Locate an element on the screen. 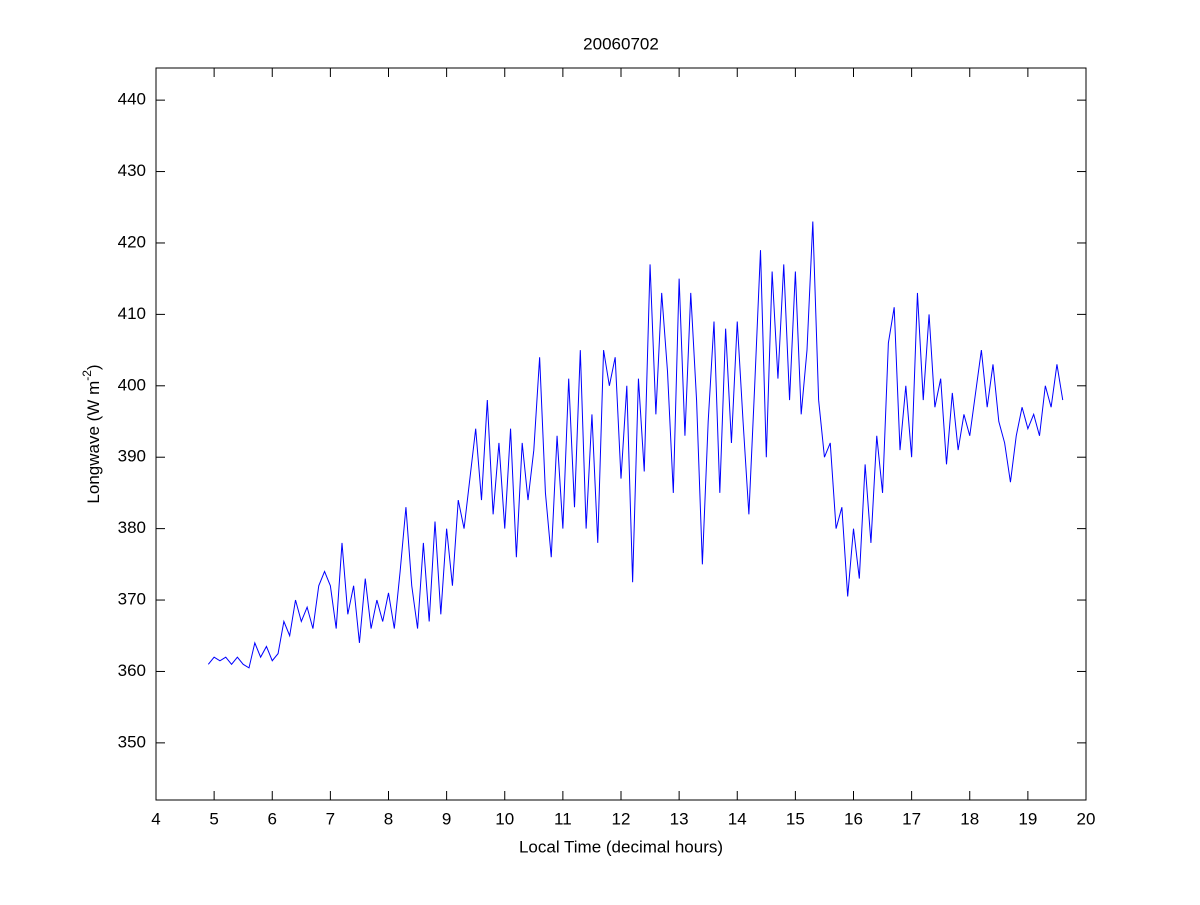  x-tick-label: 12 is located at coordinates (621, 818).